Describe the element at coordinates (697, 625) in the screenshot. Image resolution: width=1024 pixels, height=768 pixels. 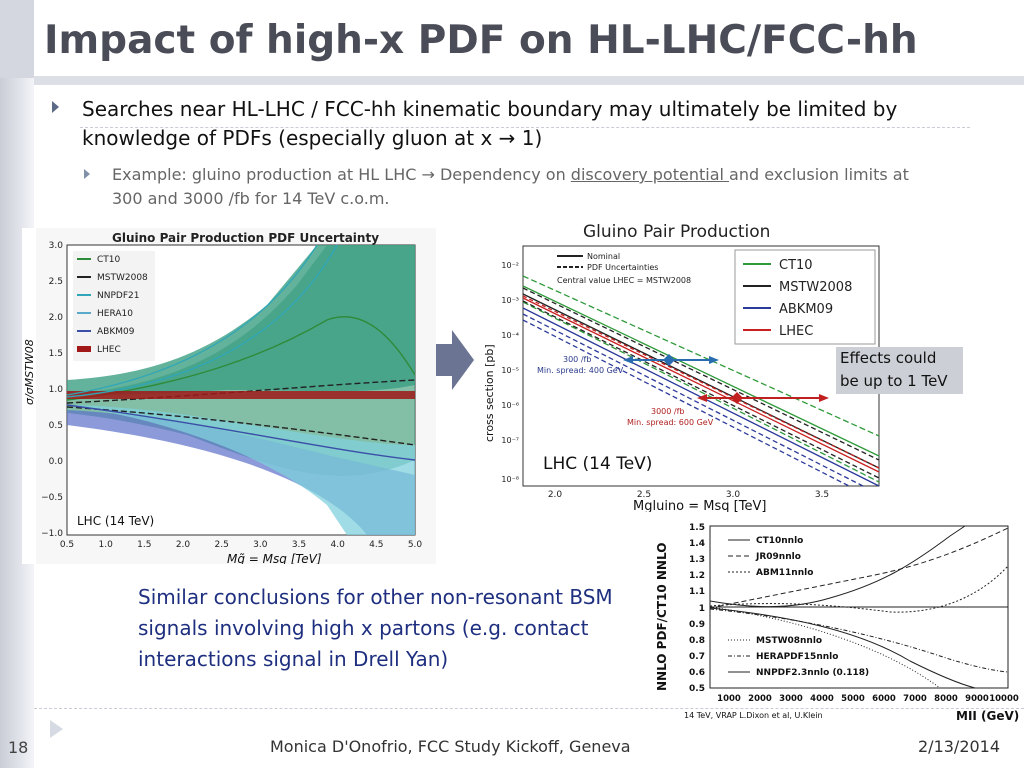
I see `fig3-ytick: 0.9` at that location.